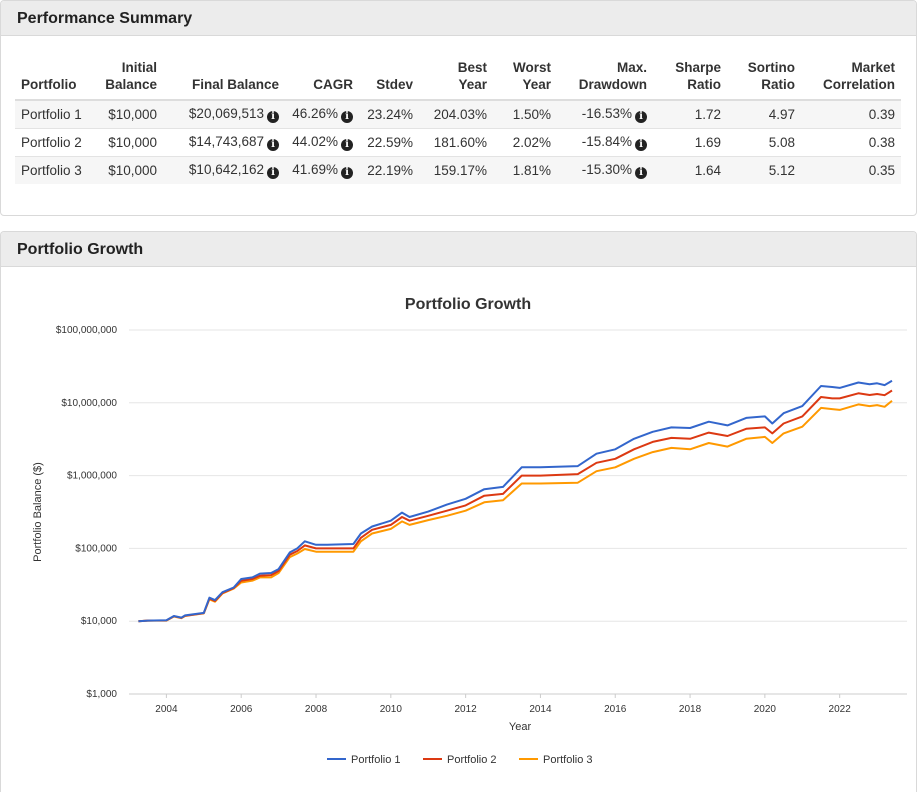  What do you see at coordinates (241, 709) in the screenshot?
I see `x-tick-label: 2006` at bounding box center [241, 709].